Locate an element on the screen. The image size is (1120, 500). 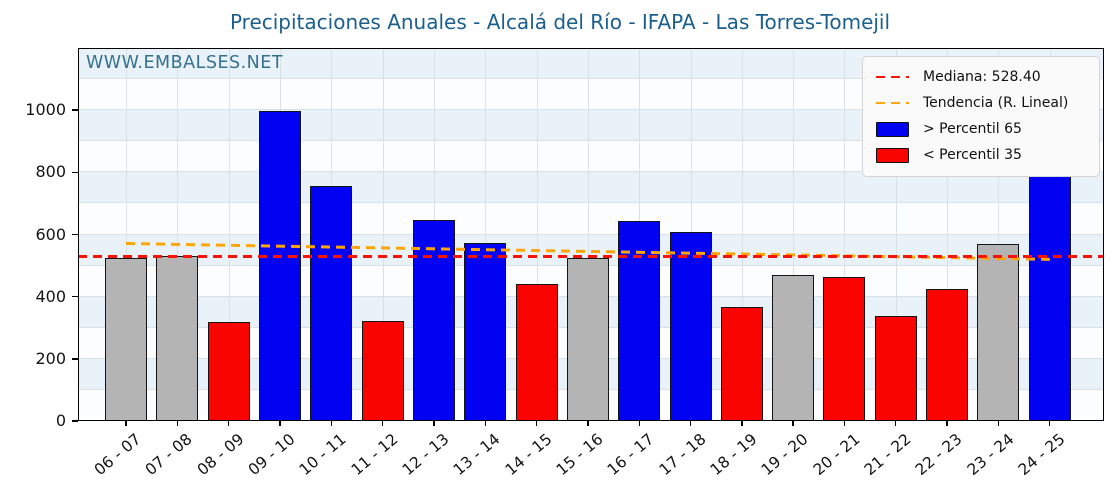
legend-item: Mediana: 528.40 is located at coordinates (981, 77).